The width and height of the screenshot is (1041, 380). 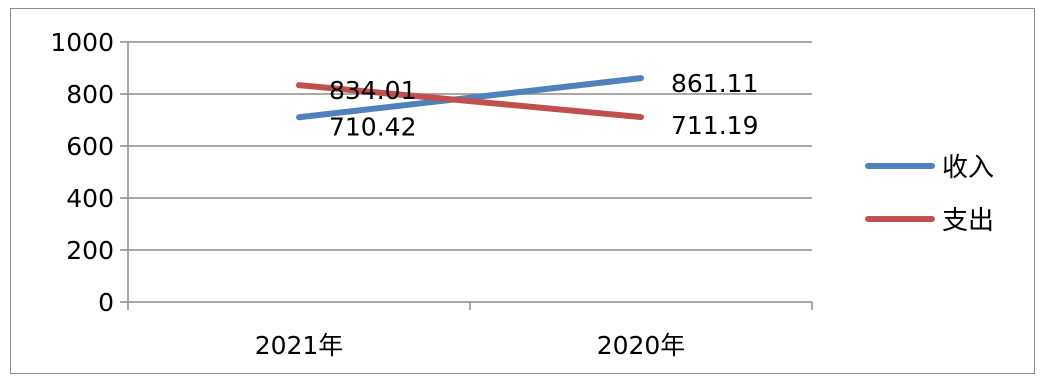 I want to click on y-axis-tick-labels: 0 200 400 600 800 1000, so click(x=82, y=172).